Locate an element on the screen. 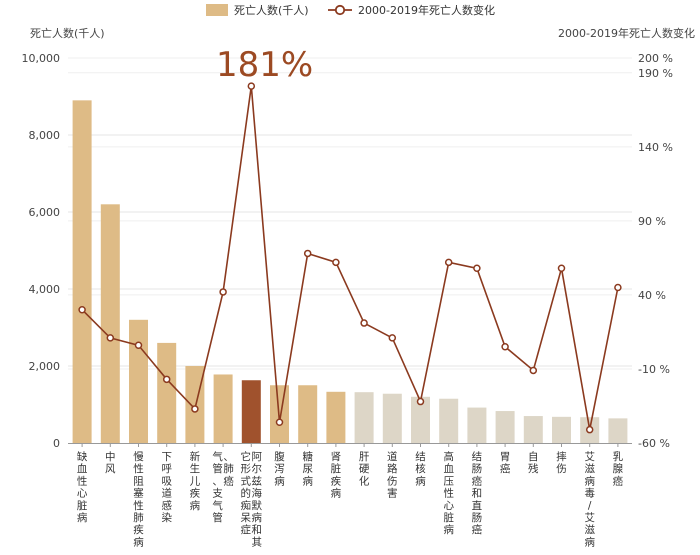  x-tick-label-column: 胃癌 is located at coordinates (505, 463).